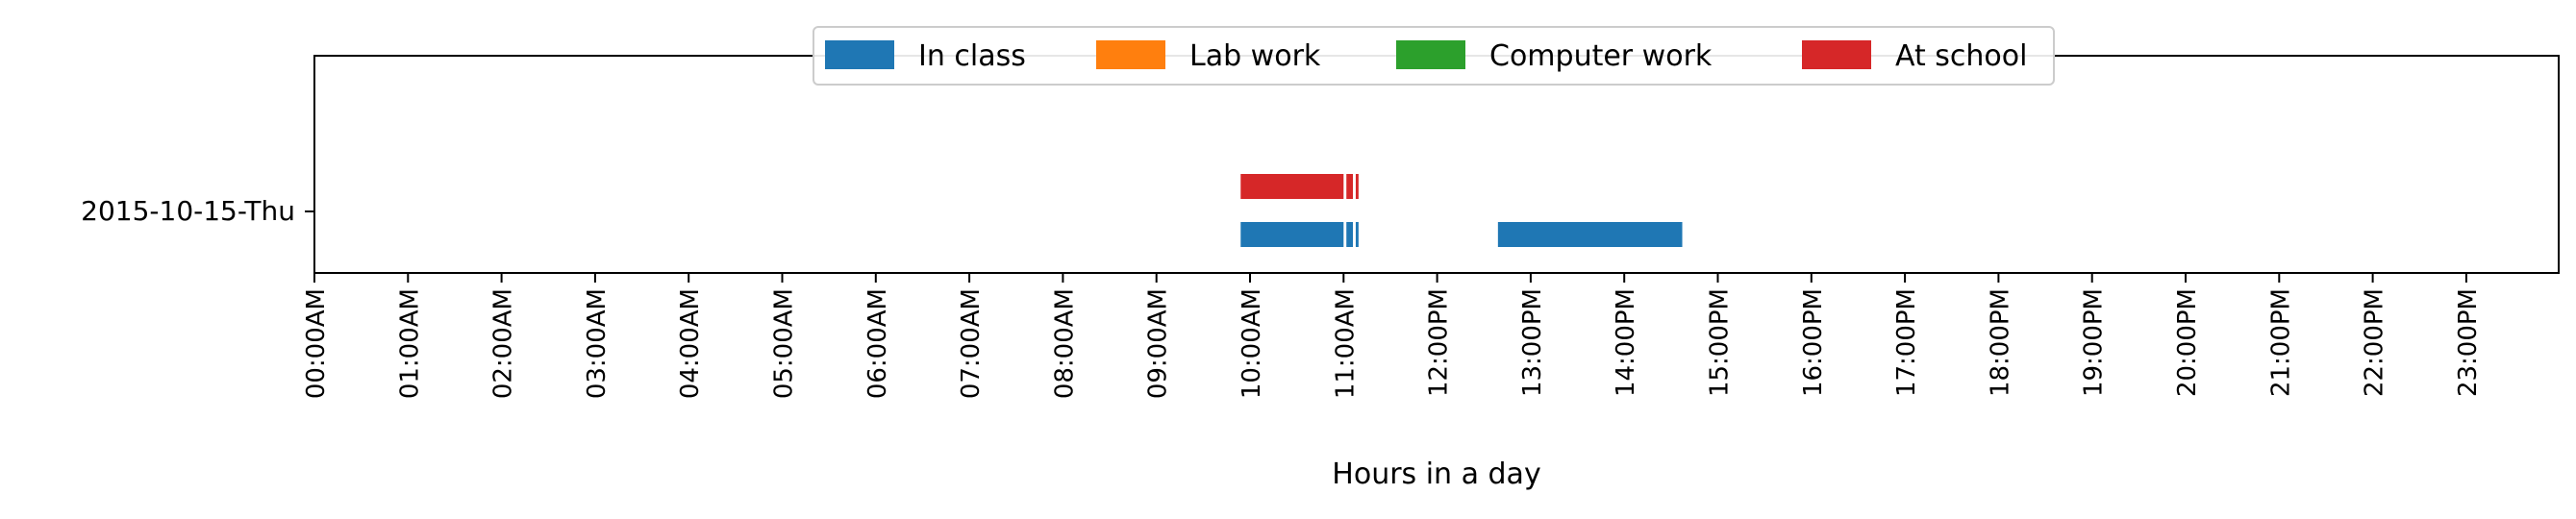  I want to click on x-tick-label: 09:00AM, so click(1158, 343).